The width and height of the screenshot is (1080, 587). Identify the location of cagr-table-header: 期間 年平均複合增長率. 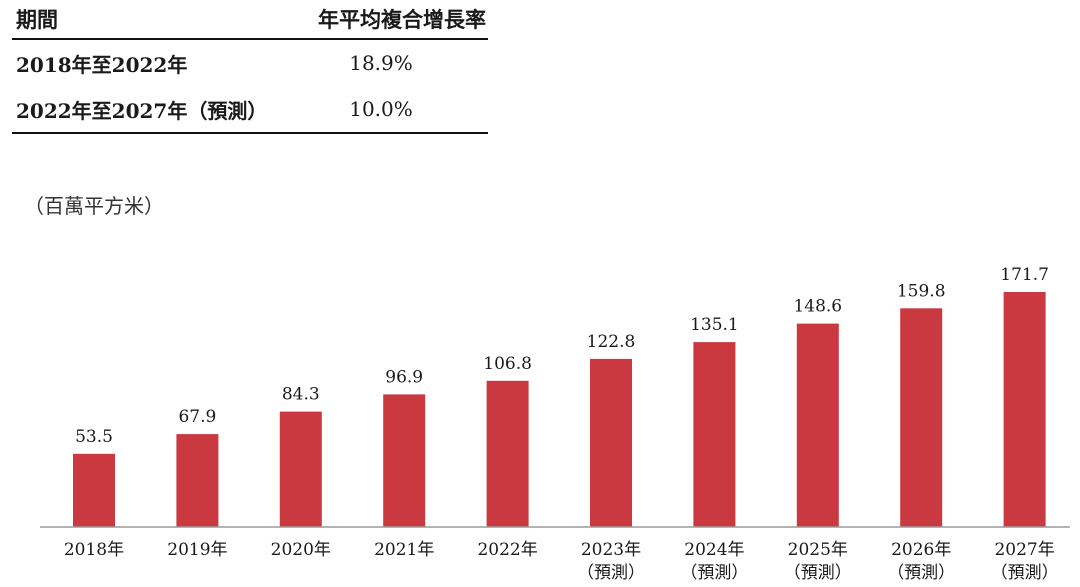
(250, 20).